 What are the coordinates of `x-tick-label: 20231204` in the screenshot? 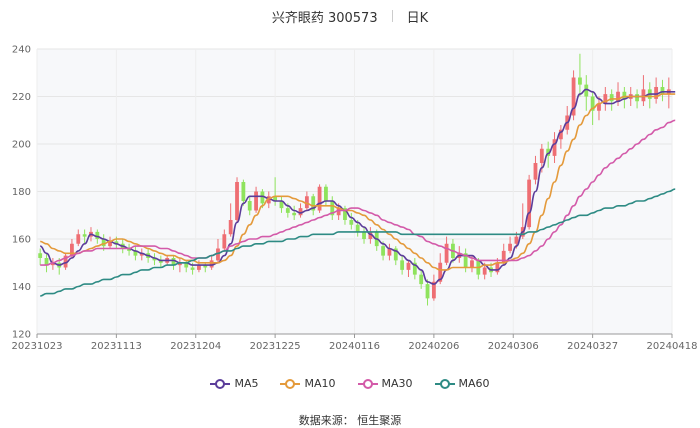 It's located at (195, 346).